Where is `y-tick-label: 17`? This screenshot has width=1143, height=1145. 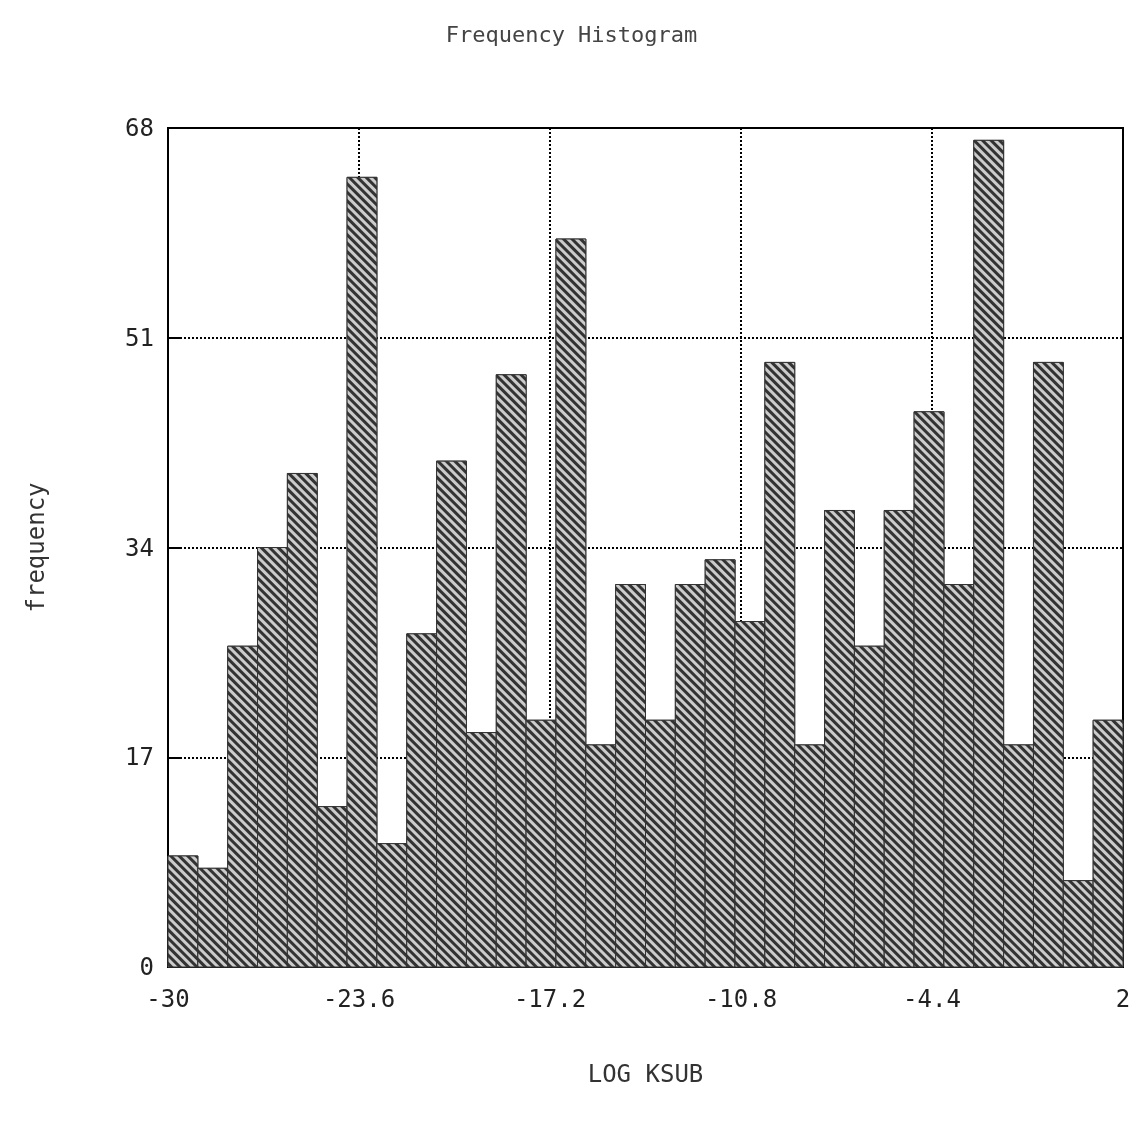 y-tick-label: 17 is located at coordinates (139, 757).